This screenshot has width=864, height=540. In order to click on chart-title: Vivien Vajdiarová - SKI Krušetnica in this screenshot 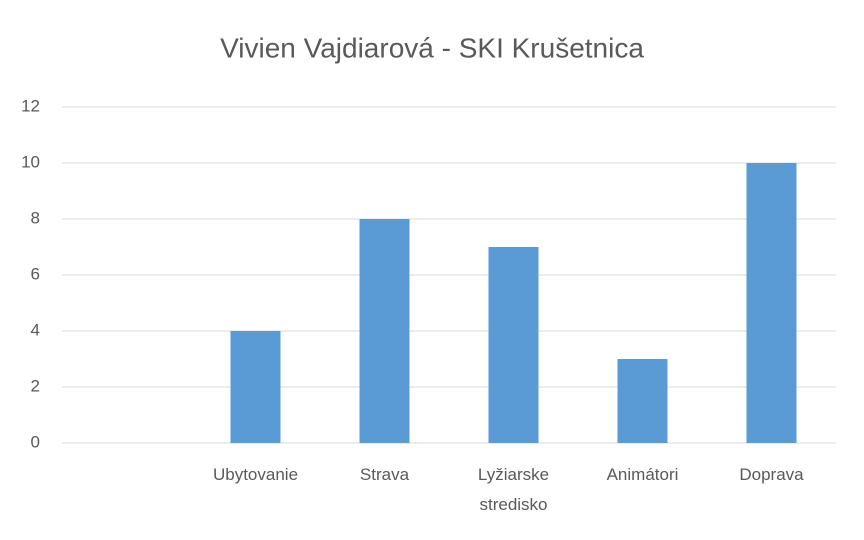, I will do `click(432, 47)`.